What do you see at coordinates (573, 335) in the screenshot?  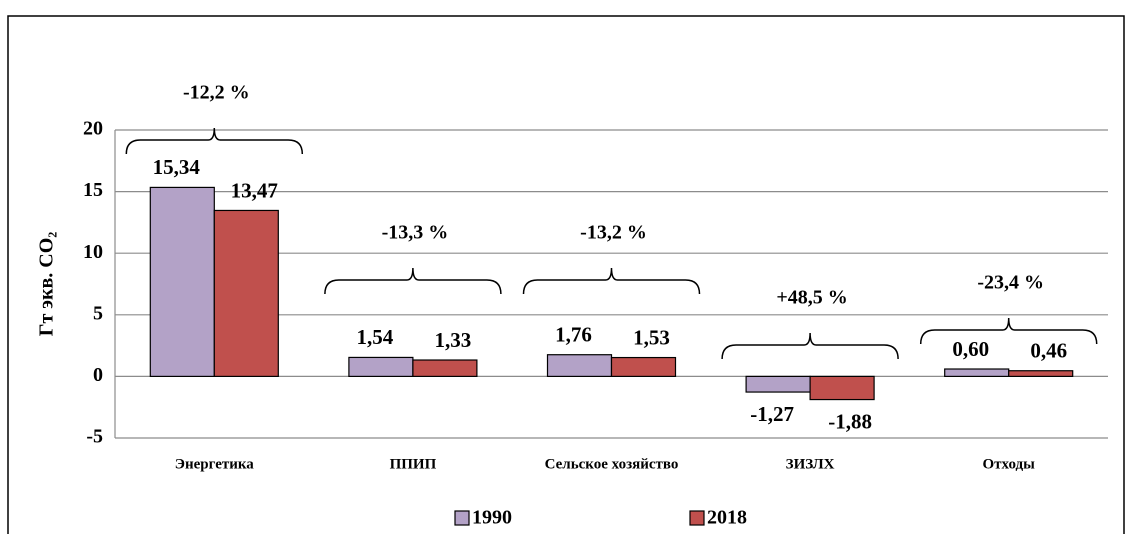 I see `value-label: 1,76` at bounding box center [573, 335].